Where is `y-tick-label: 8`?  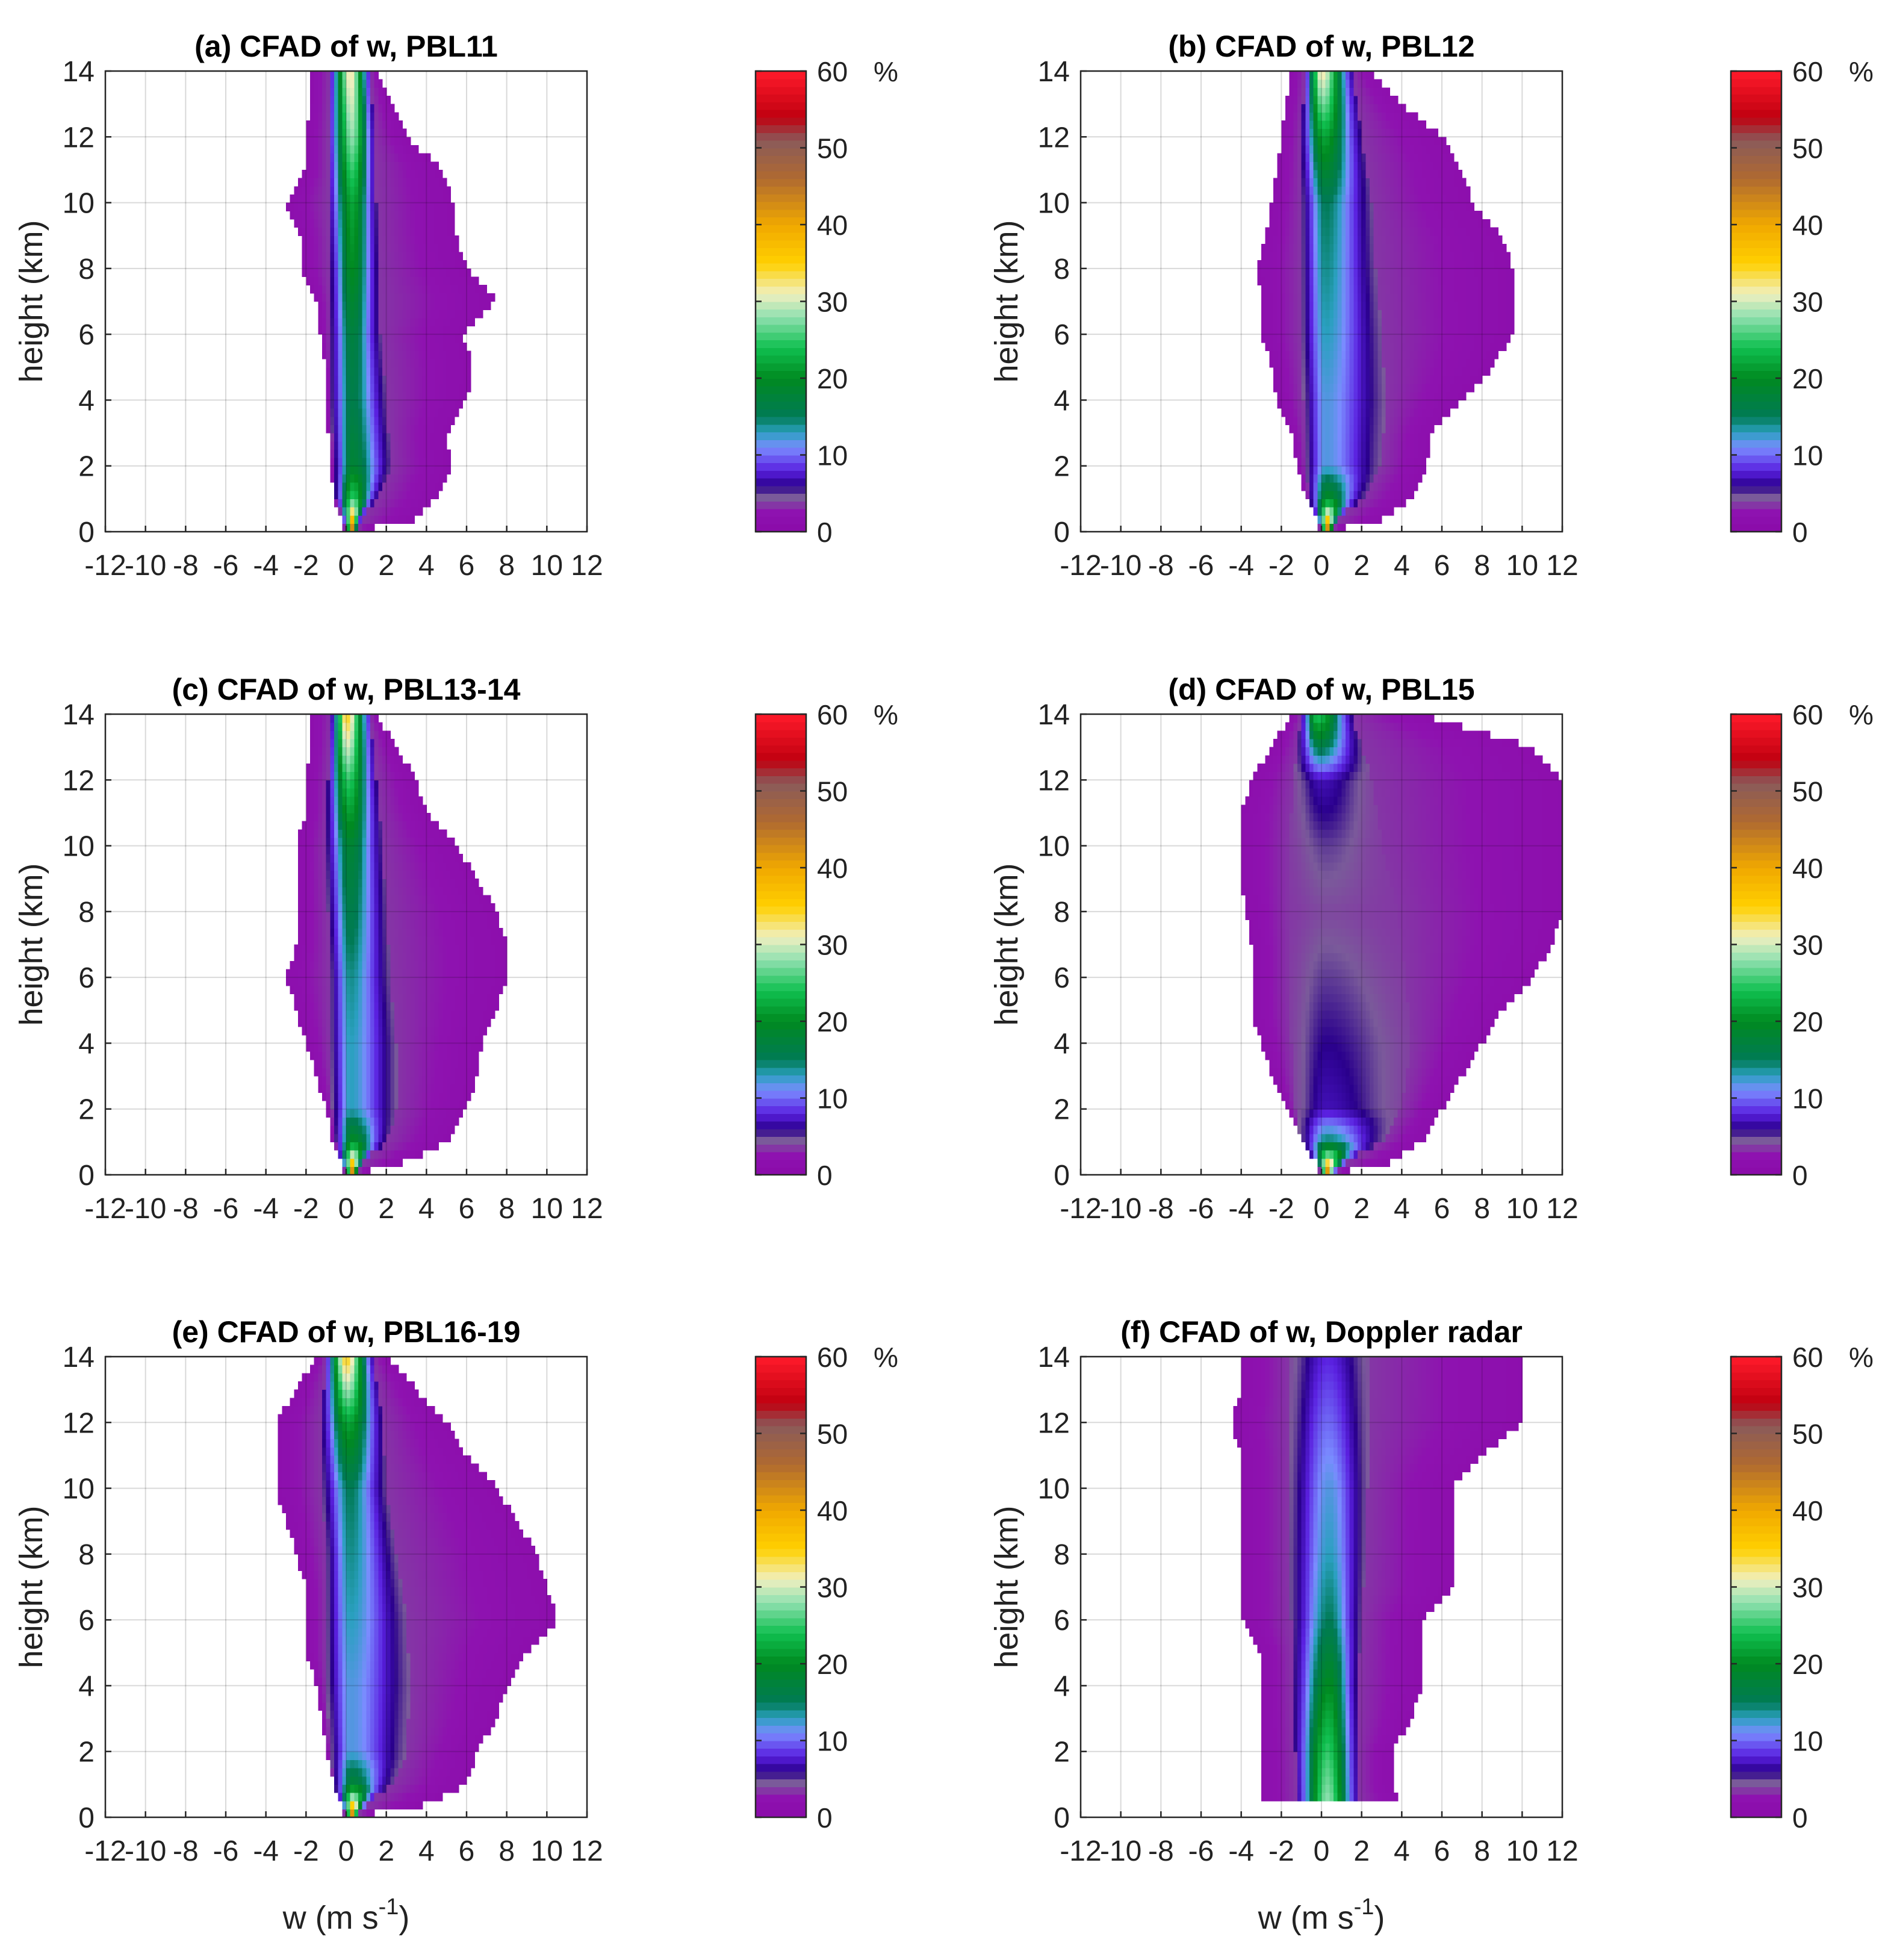
y-tick-label: 8 is located at coordinates (1062, 1555).